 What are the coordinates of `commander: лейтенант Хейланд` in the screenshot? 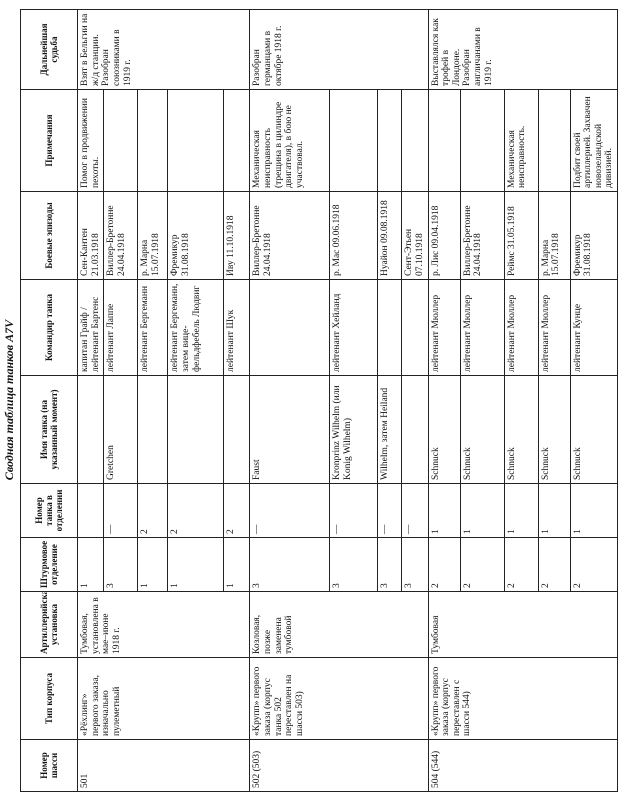 It's located at (353, 327).